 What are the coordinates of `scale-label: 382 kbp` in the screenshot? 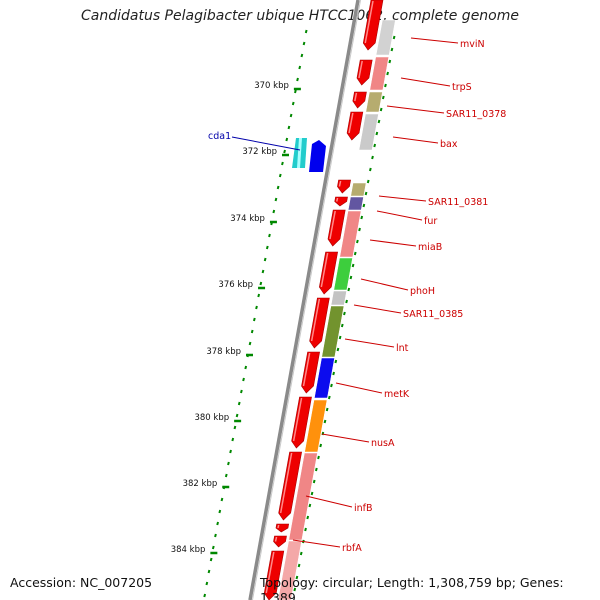 It's located at (200, 484).